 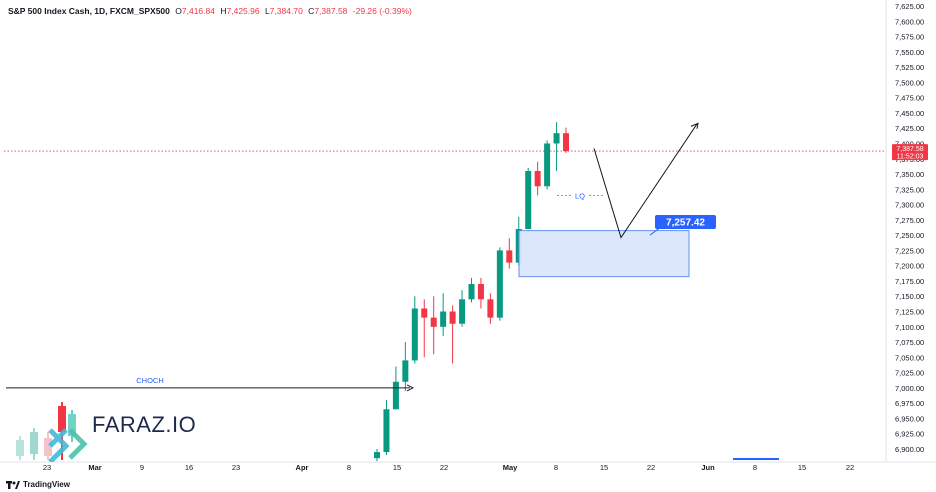 I want to click on symbol-name: S&P 500 Index Cash, 1D, FXCM_SPX500, so click(x=89, y=11).